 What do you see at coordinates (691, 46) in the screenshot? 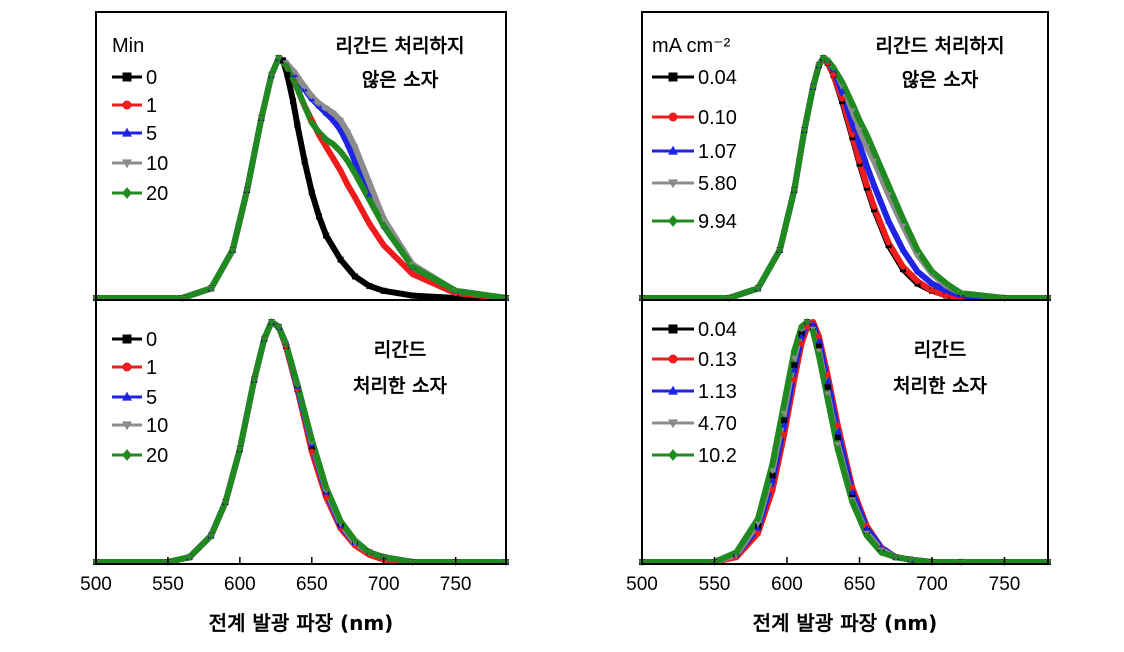
I see `legend-title: mA cm⁻²` at bounding box center [691, 46].